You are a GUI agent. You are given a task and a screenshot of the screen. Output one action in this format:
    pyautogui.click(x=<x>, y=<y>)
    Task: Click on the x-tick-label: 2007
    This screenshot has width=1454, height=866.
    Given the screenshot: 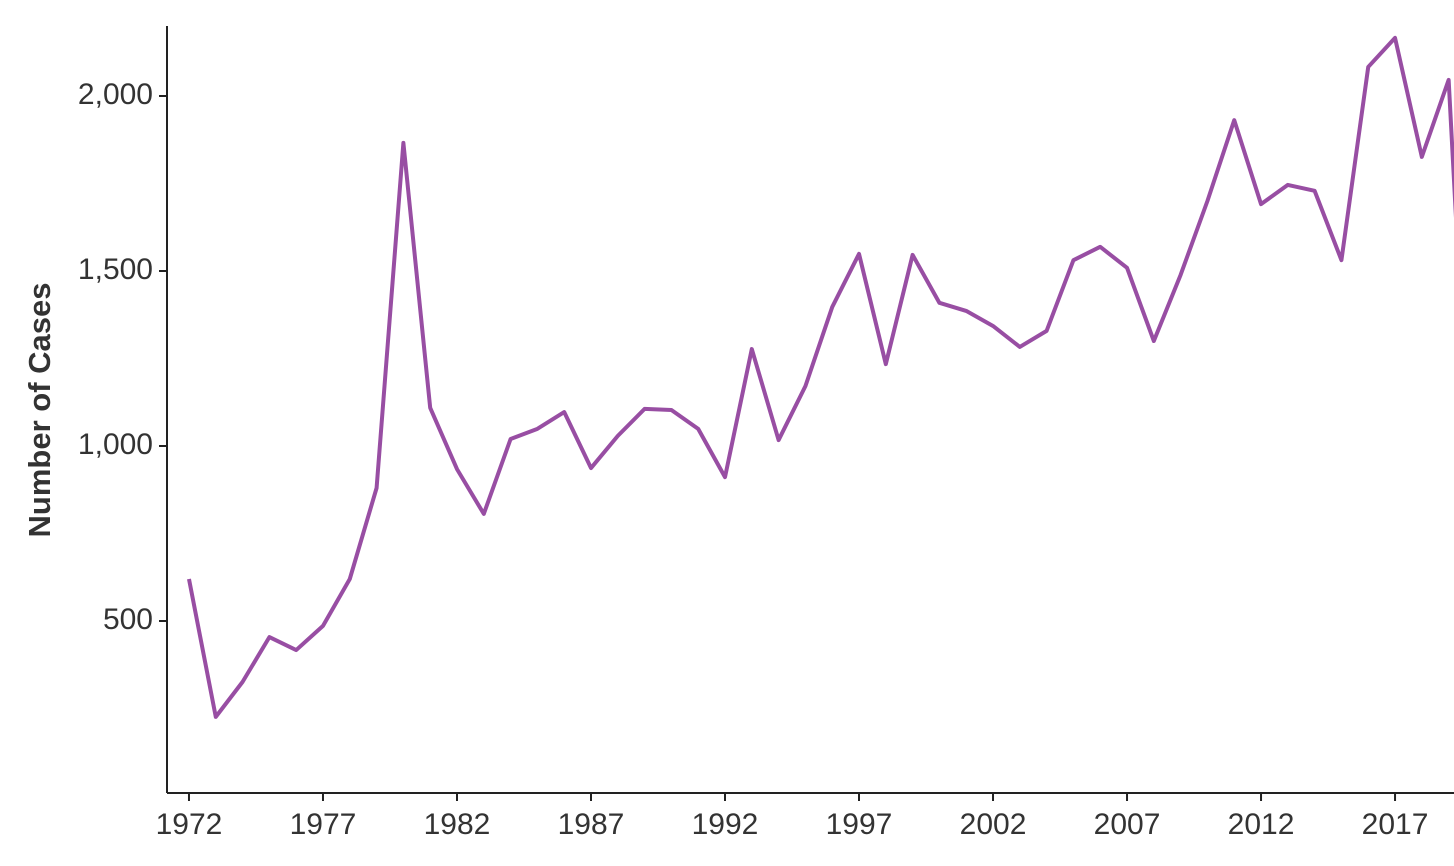 What is the action you would take?
    pyautogui.click(x=1127, y=824)
    